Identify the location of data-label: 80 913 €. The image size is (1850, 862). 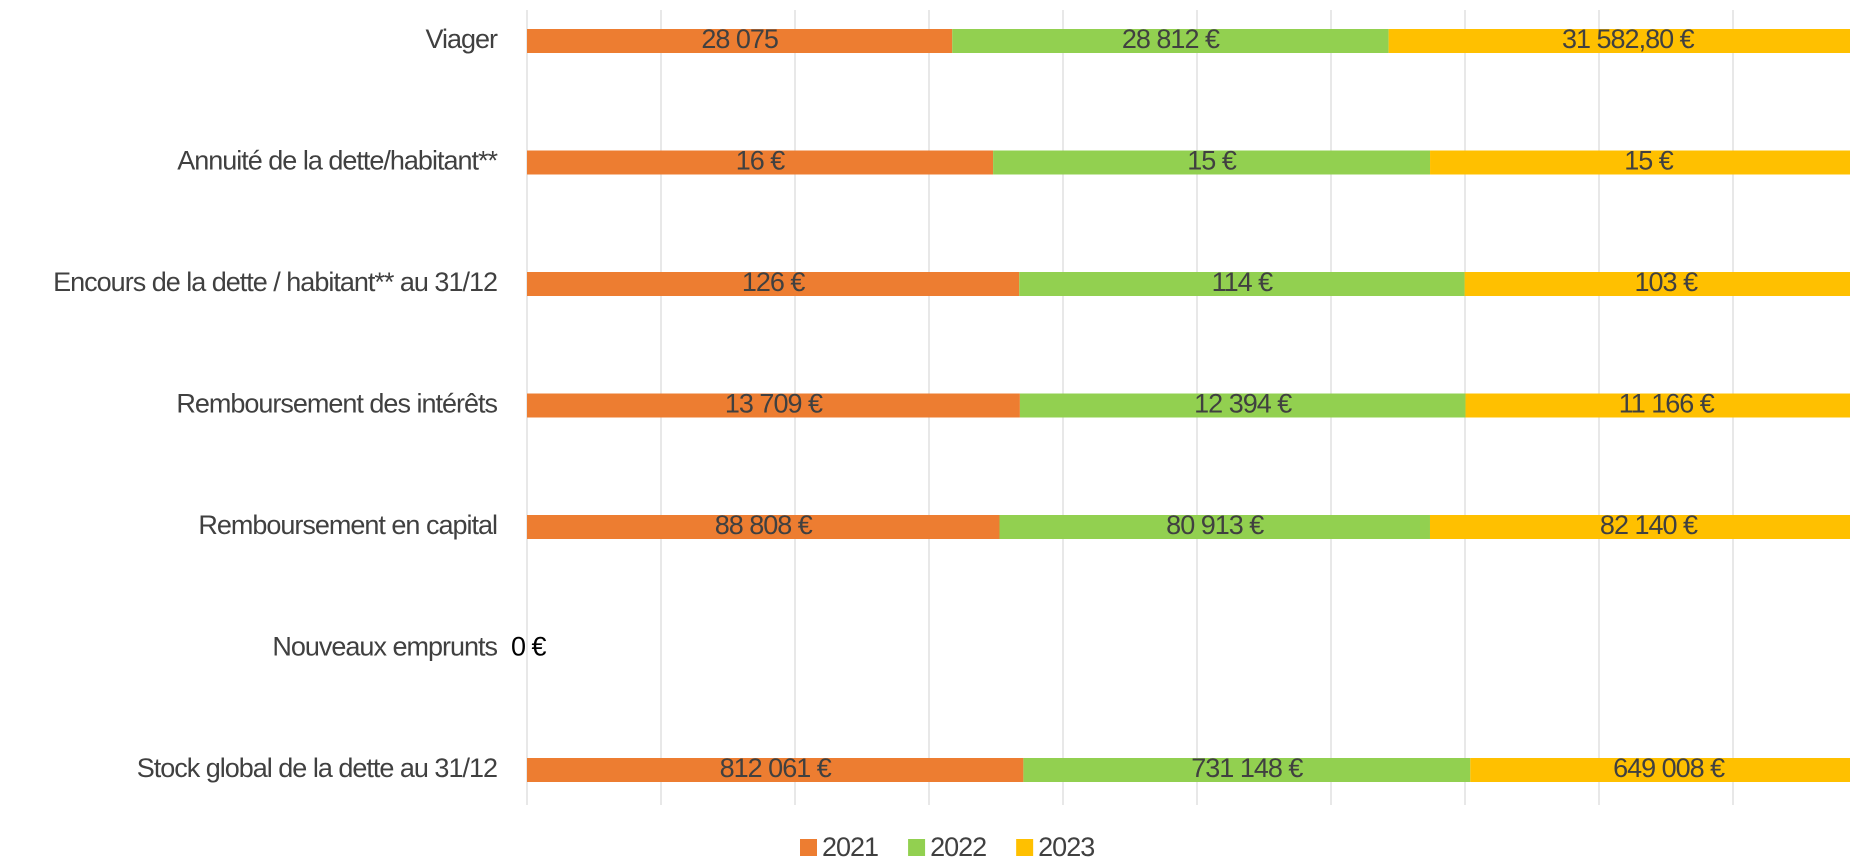
(1215, 525).